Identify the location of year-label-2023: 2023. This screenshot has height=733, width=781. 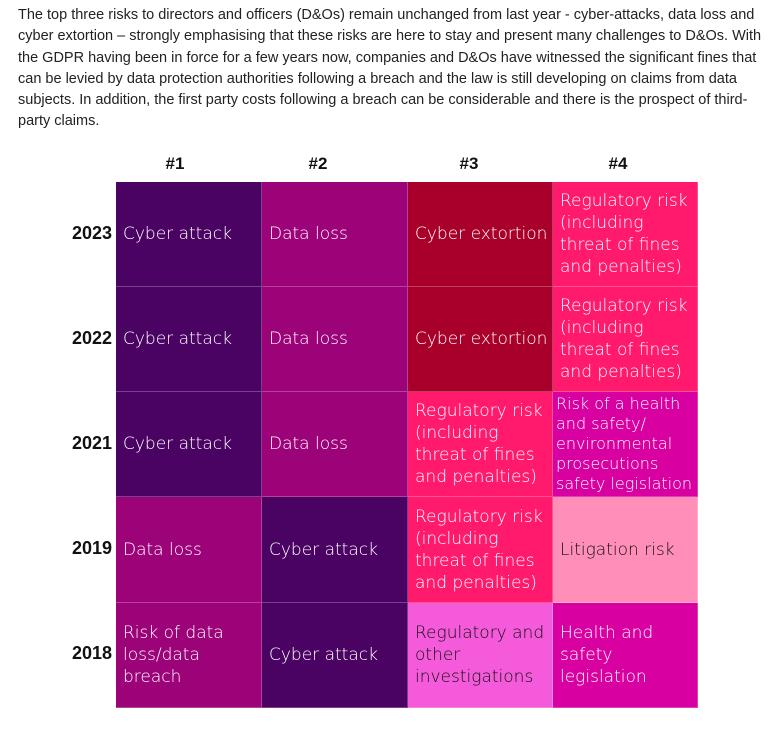
(91, 233).